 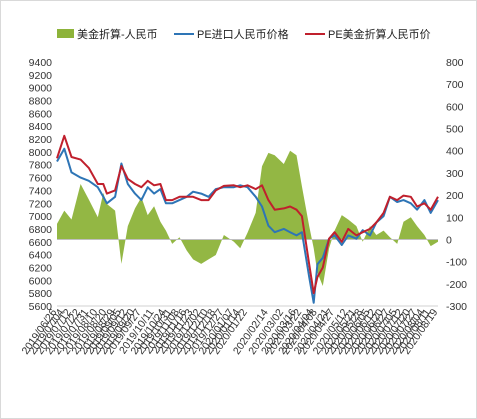 I want to click on series-1-legend-label: PE进口人民币价格, so click(x=243, y=34).